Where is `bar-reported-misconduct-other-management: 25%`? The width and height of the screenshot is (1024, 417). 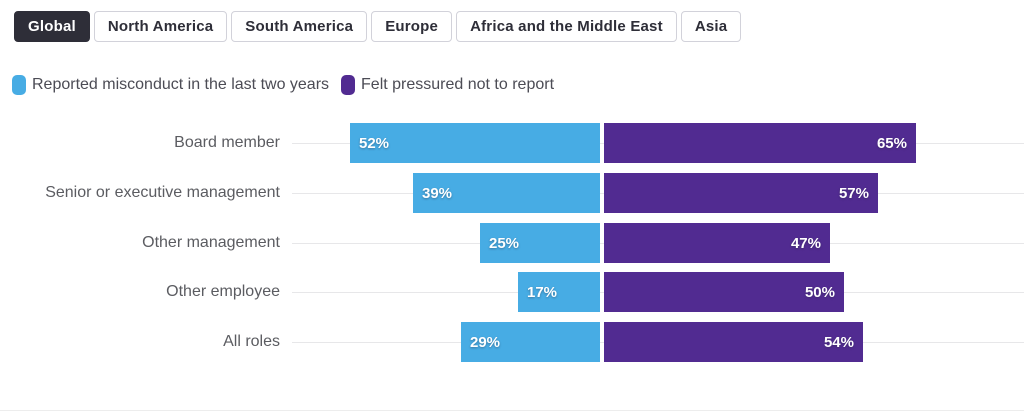 bar-reported-misconduct-other-management: 25% is located at coordinates (540, 243).